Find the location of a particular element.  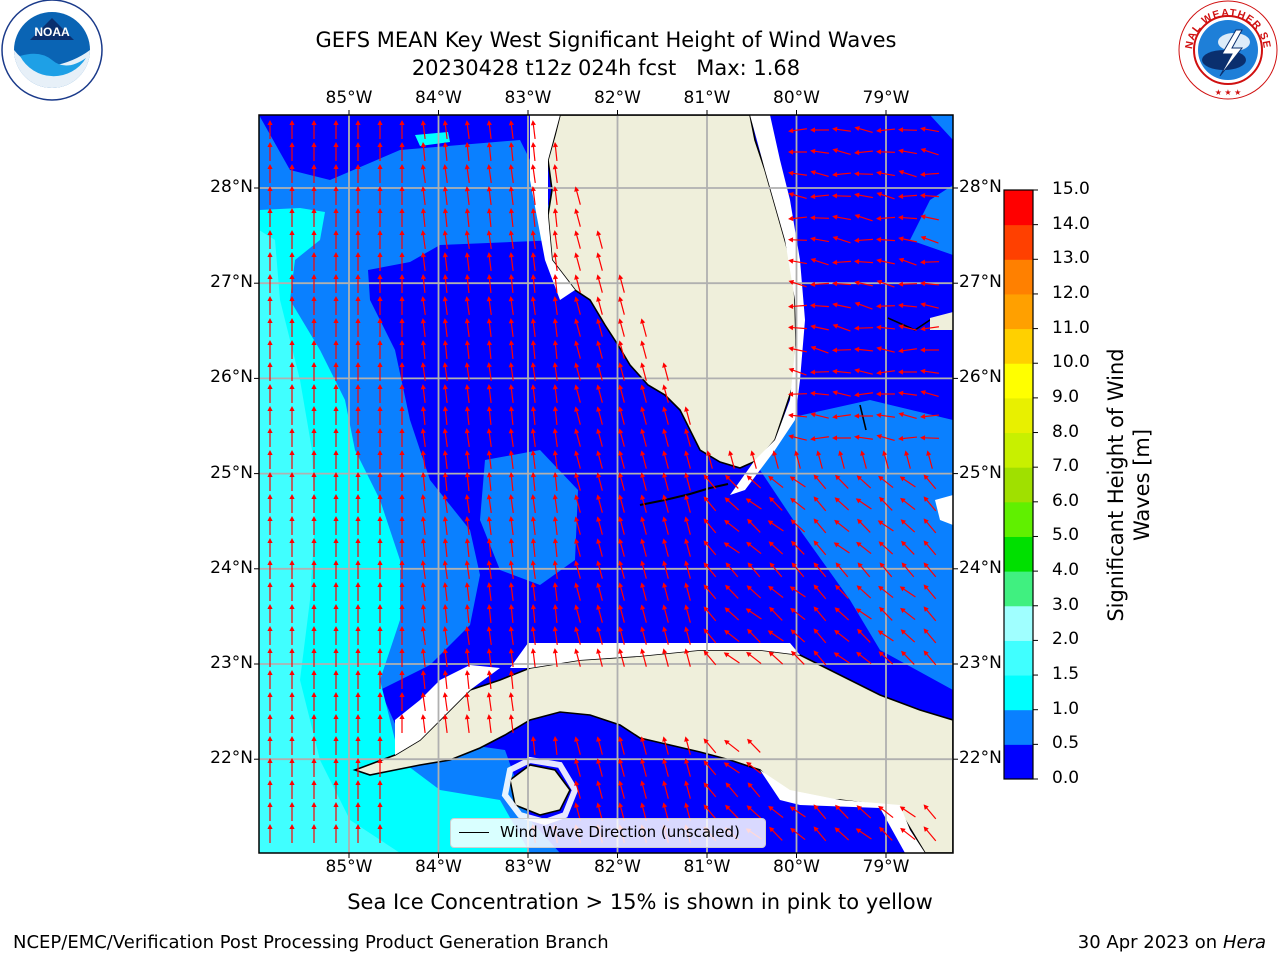

lat-tick-label-right: 23°N is located at coordinates (980, 663).